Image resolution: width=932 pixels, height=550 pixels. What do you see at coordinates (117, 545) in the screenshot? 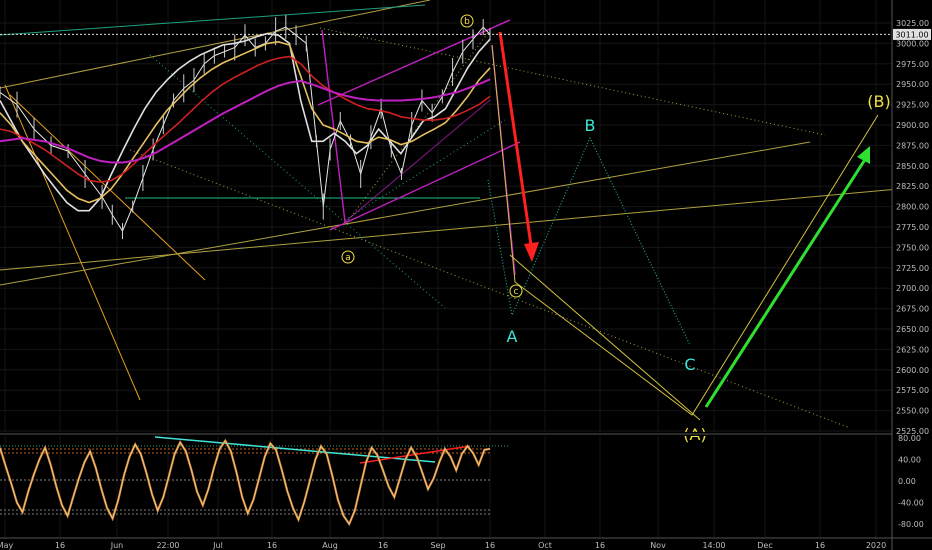
I see `x-tick-label: Jun` at bounding box center [117, 545].